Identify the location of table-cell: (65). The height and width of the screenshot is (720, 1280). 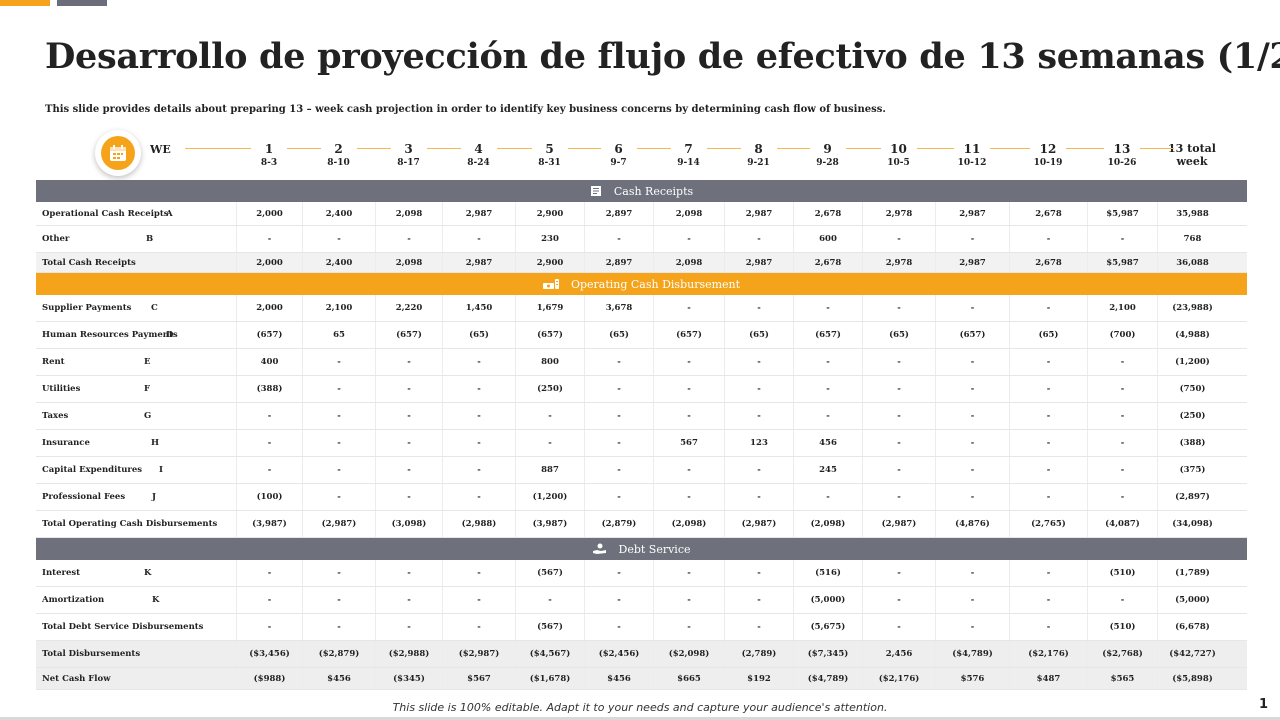
(758, 335).